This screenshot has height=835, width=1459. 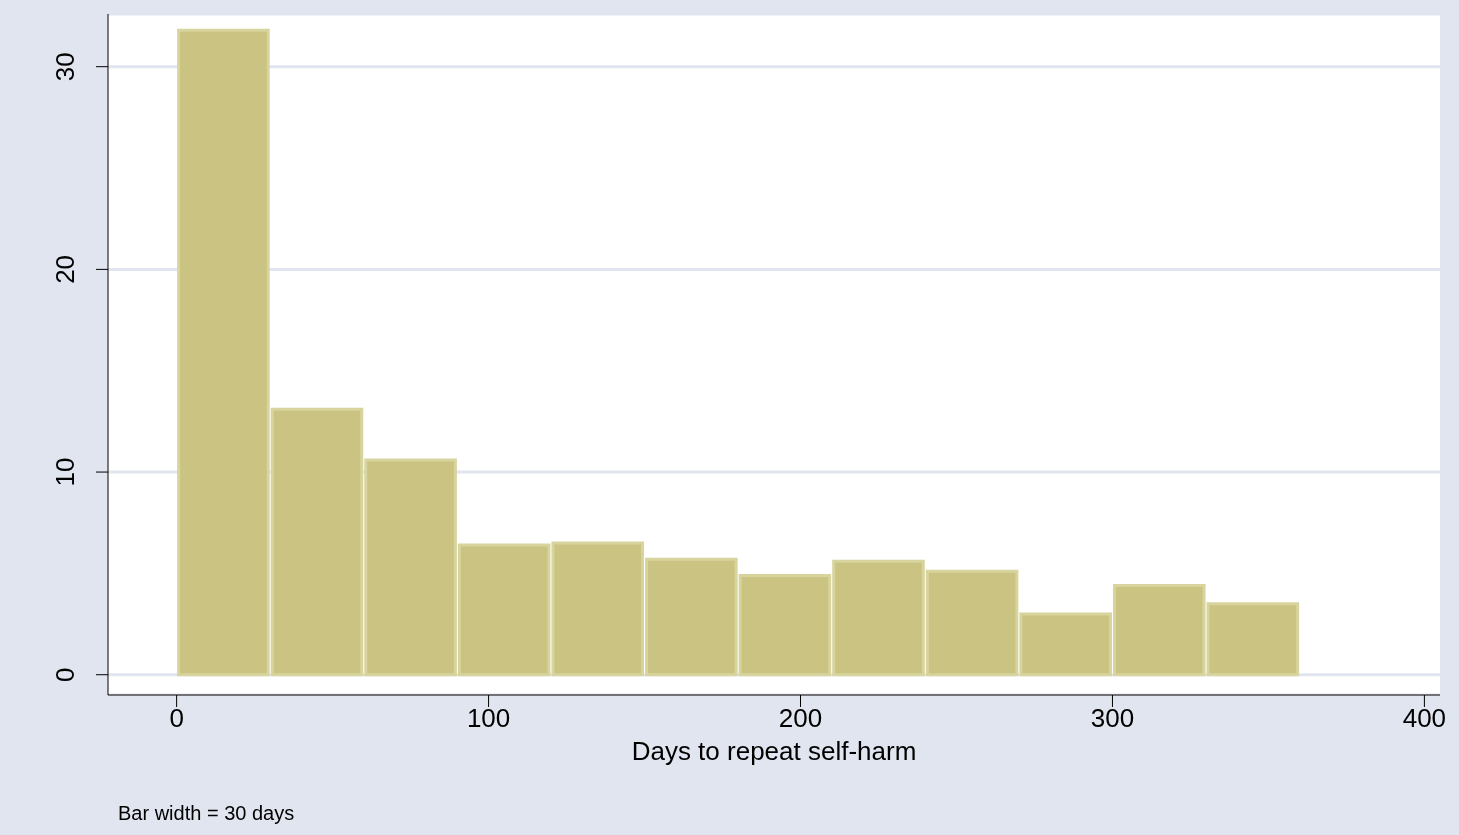 What do you see at coordinates (65, 674) in the screenshot?
I see `y-tick-label: 0` at bounding box center [65, 674].